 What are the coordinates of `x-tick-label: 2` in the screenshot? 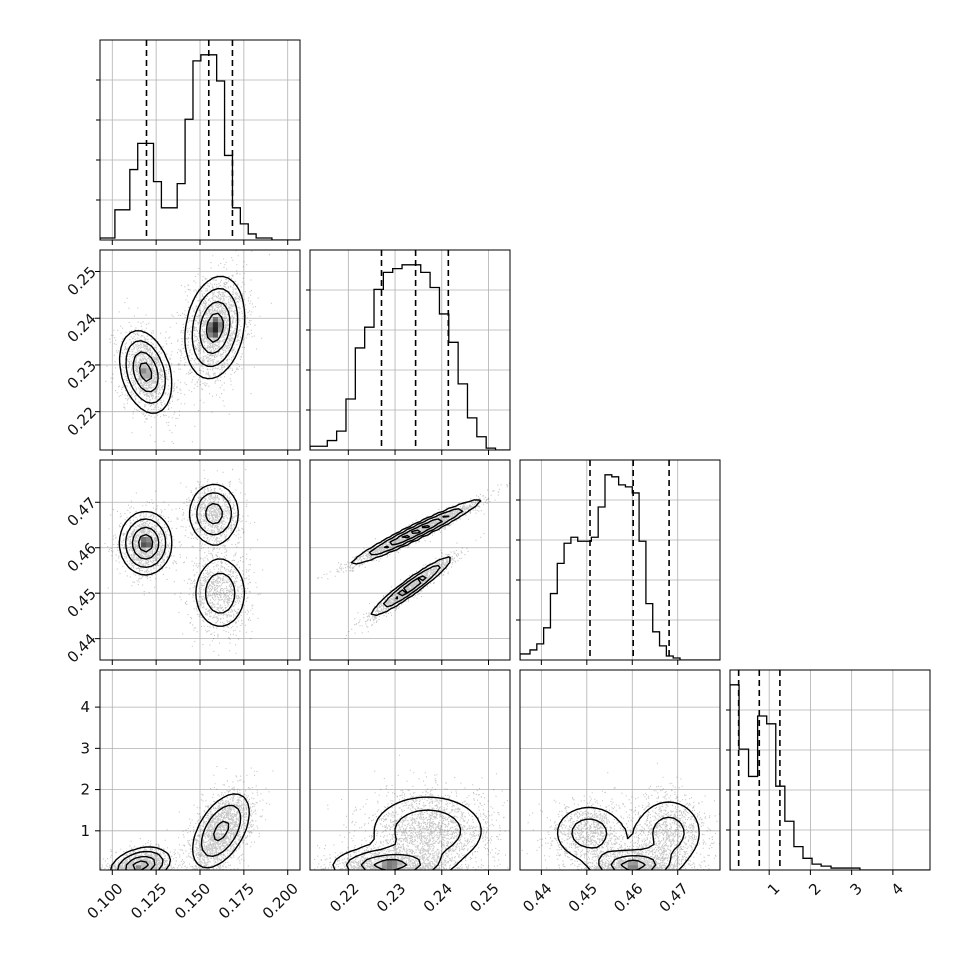 It's located at (814, 889).